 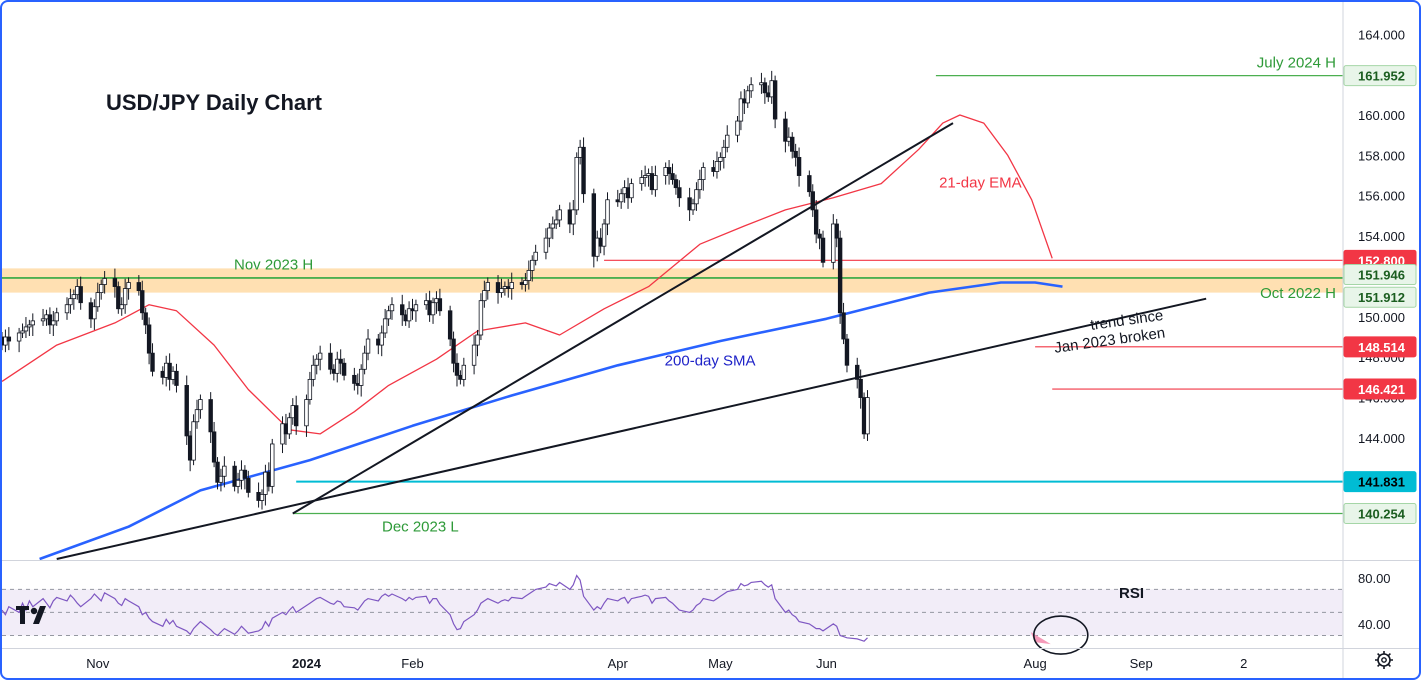 I want to click on price-tag-label: 148.514, so click(x=1382, y=347).